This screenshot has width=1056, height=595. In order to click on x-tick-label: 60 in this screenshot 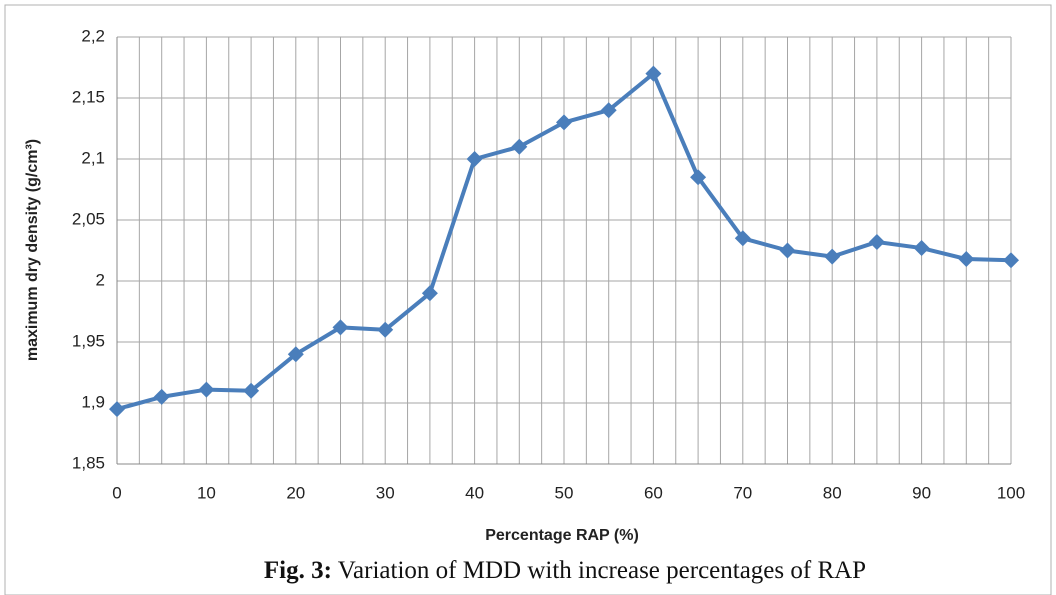, I will do `click(653, 492)`.